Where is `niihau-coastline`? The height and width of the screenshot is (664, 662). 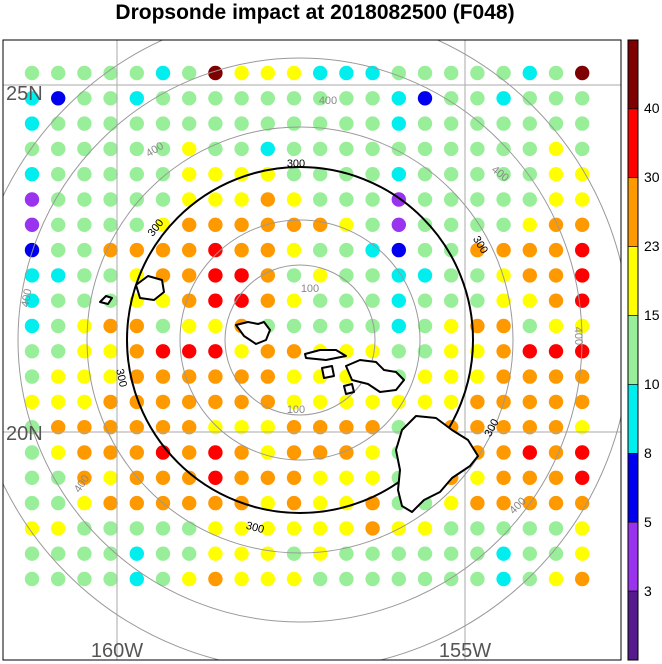 niihau-coastline is located at coordinates (106, 300).